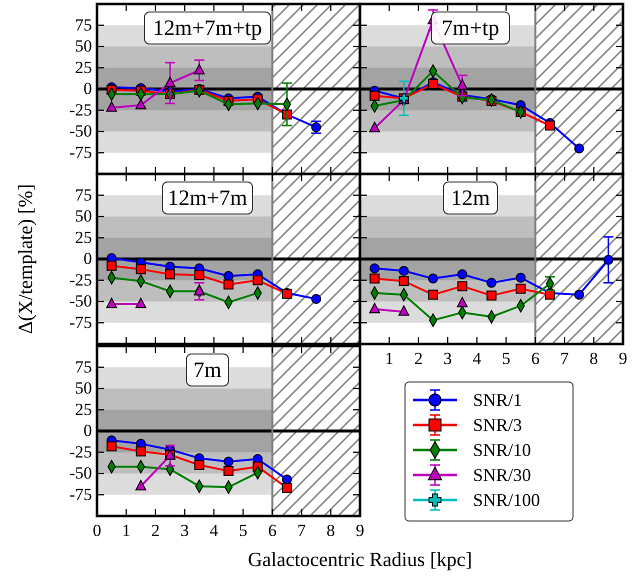 The width and height of the screenshot is (644, 586). Describe the element at coordinates (207, 27) in the screenshot. I see `text: 12m+7m+tp` at that location.